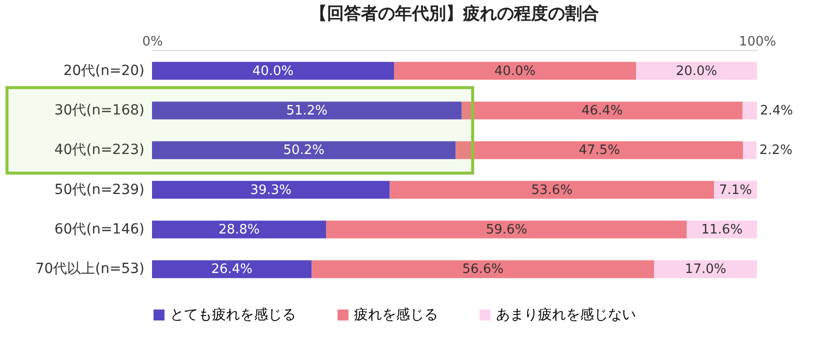  I want to click on y-tick-label: 60代(n=146), so click(99, 230).